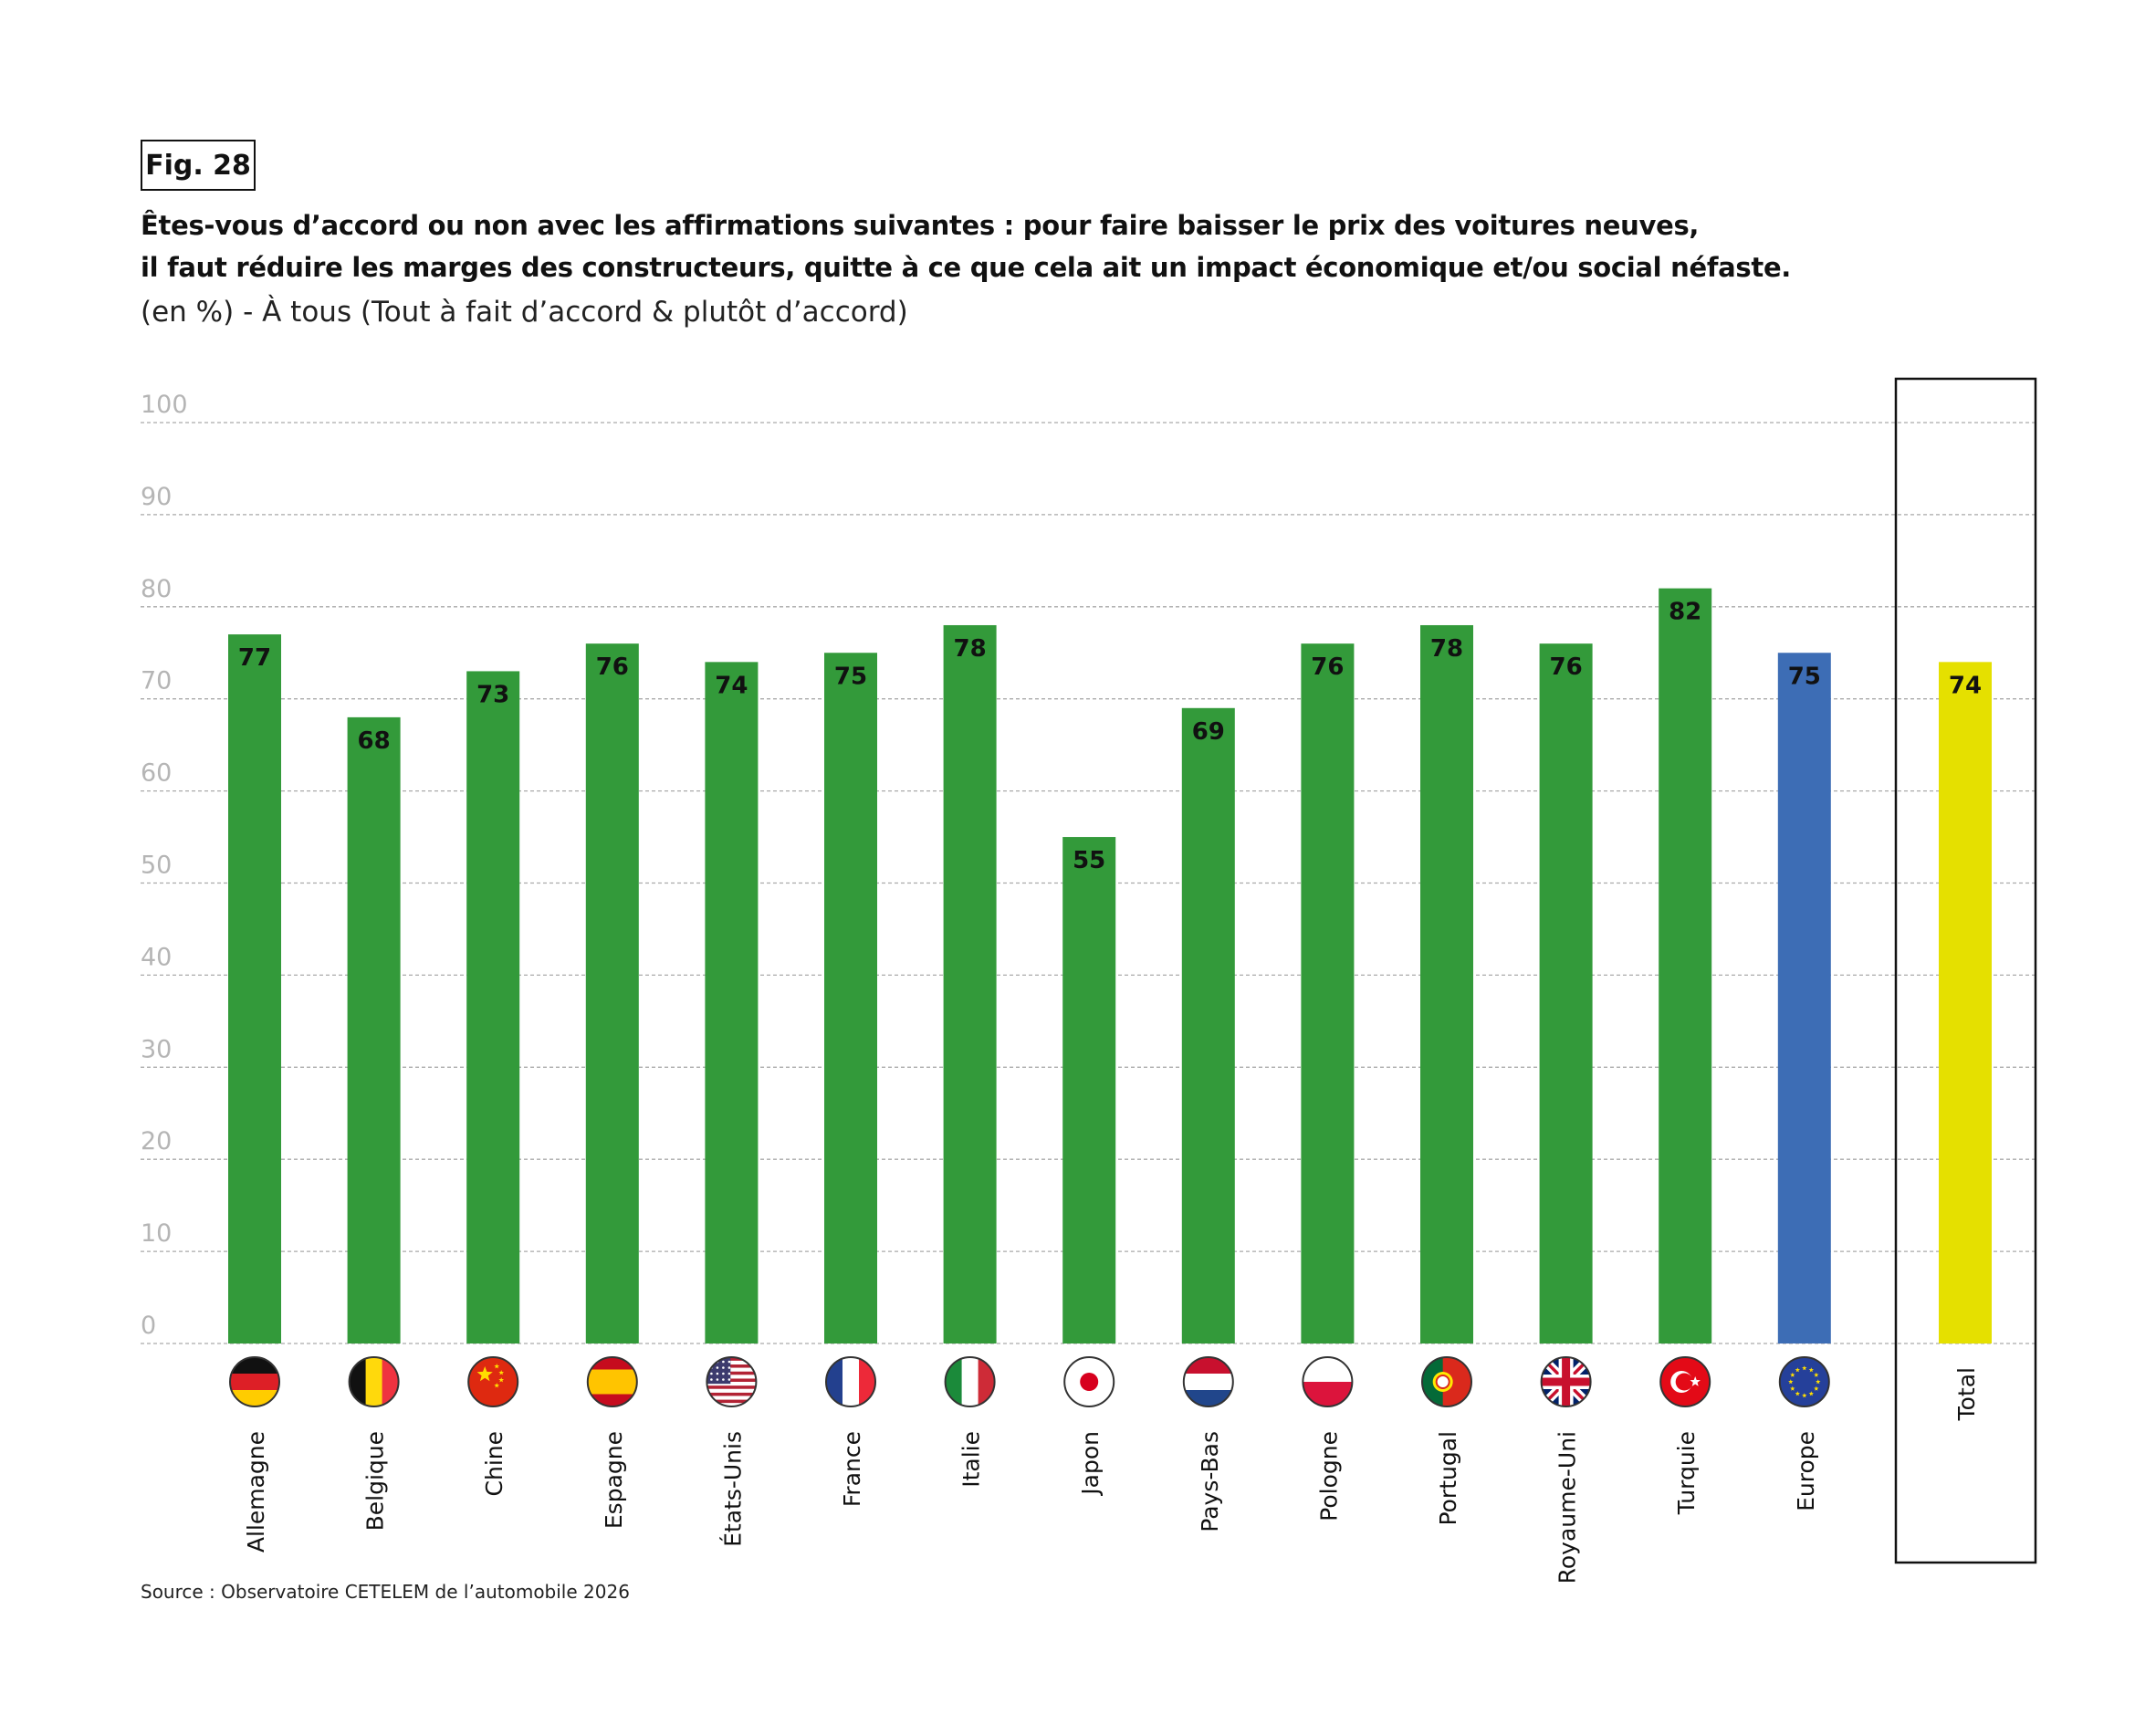  What do you see at coordinates (493, 1381) in the screenshot?
I see `china-flag` at bounding box center [493, 1381].